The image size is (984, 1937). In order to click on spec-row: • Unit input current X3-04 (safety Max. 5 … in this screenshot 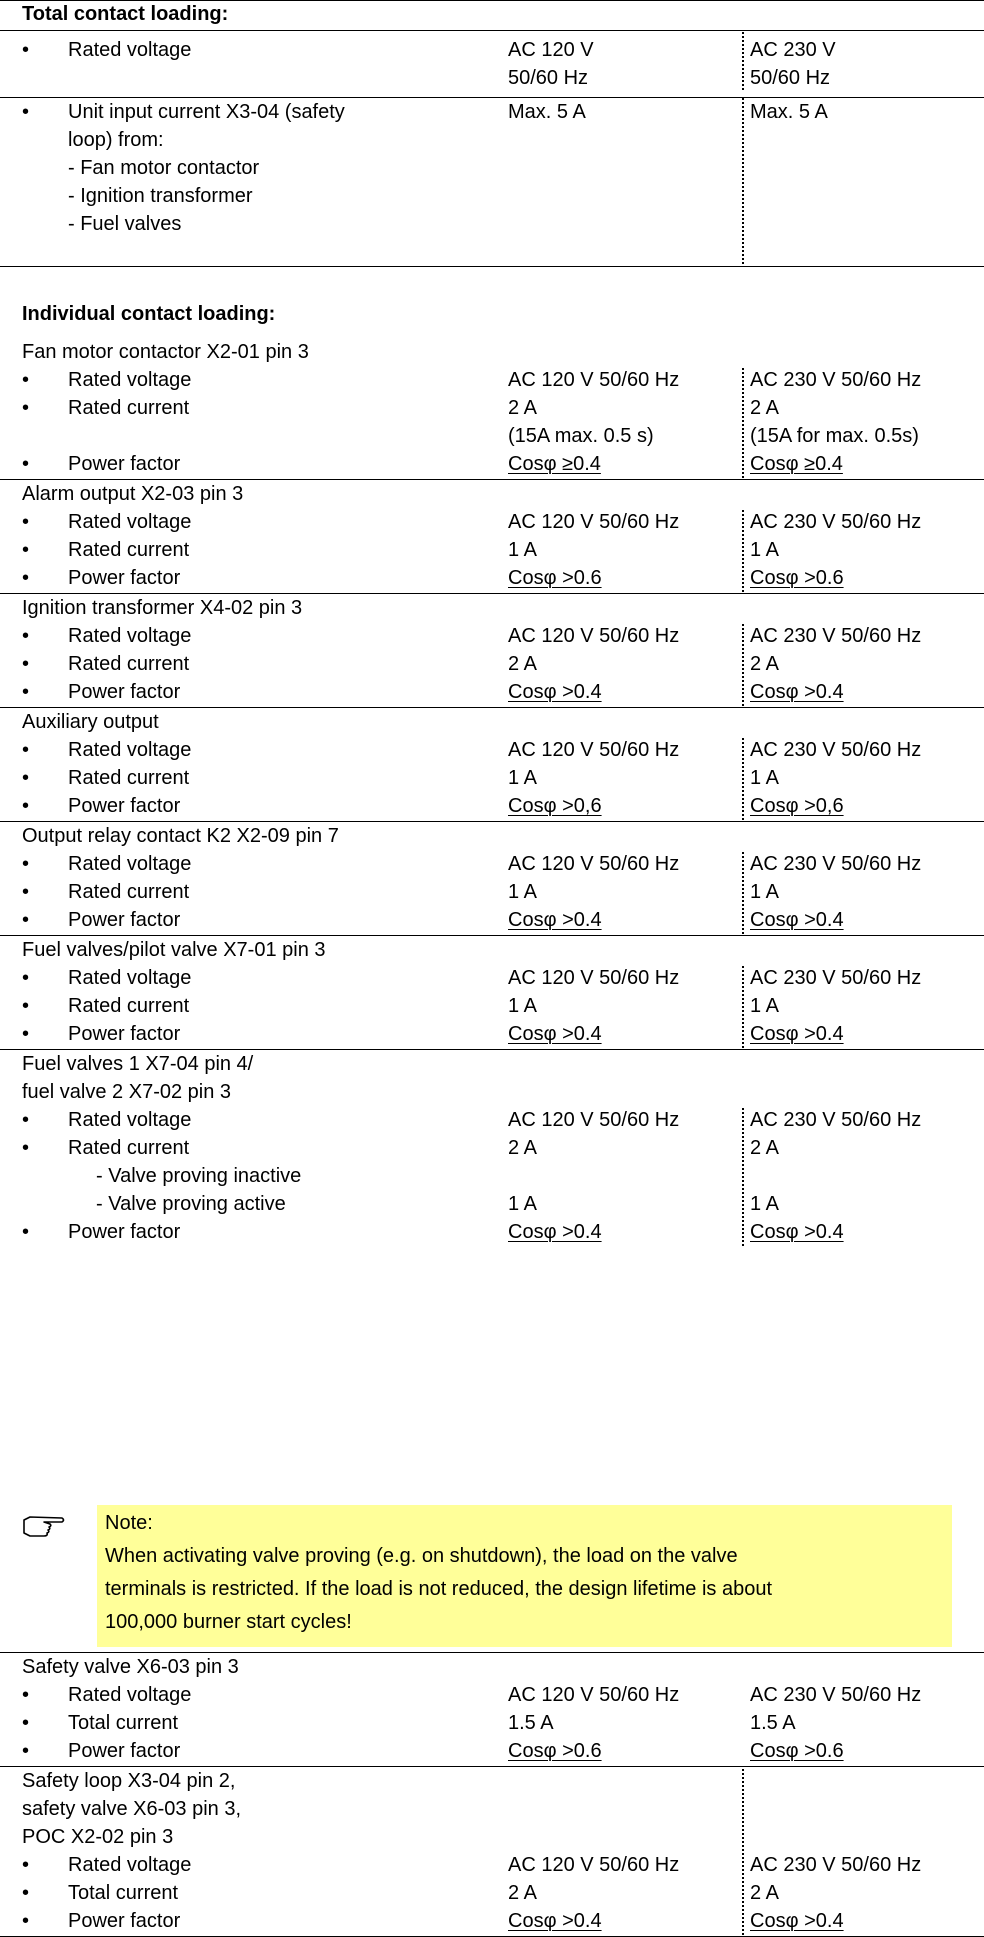, I will do `click(492, 112)`.